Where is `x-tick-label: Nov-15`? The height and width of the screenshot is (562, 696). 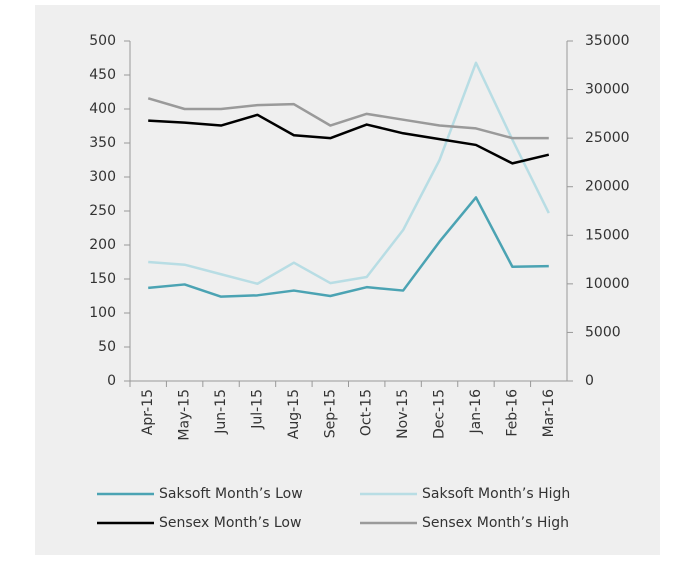
x-tick-label: Nov-15 is located at coordinates (403, 414).